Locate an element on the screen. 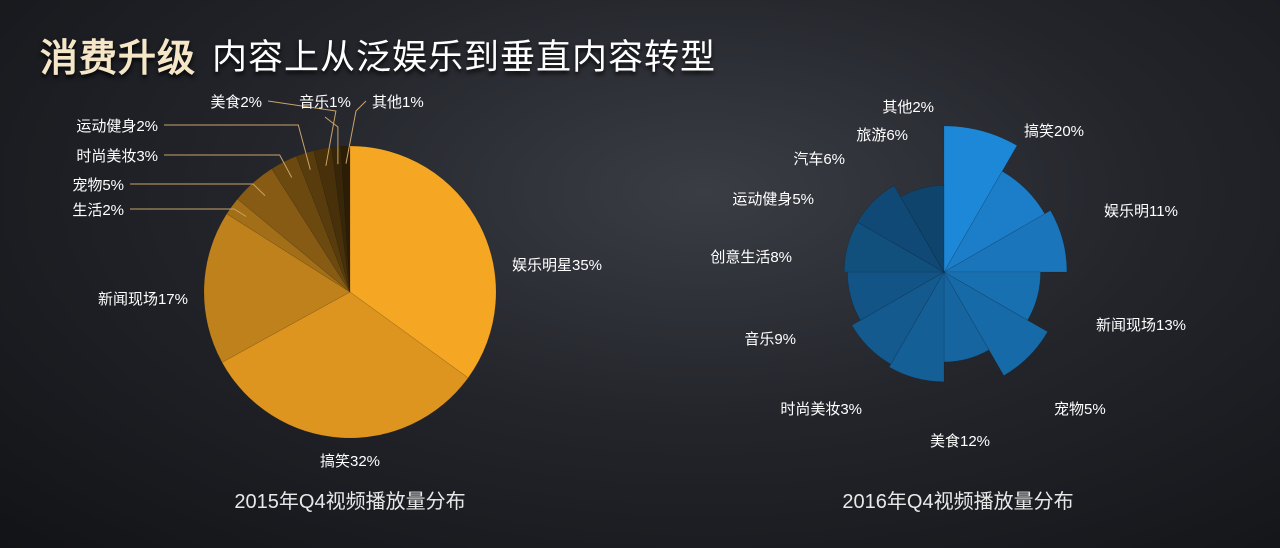 The image size is (1280, 548). slice-label-2015: 音乐1% is located at coordinates (325, 102).